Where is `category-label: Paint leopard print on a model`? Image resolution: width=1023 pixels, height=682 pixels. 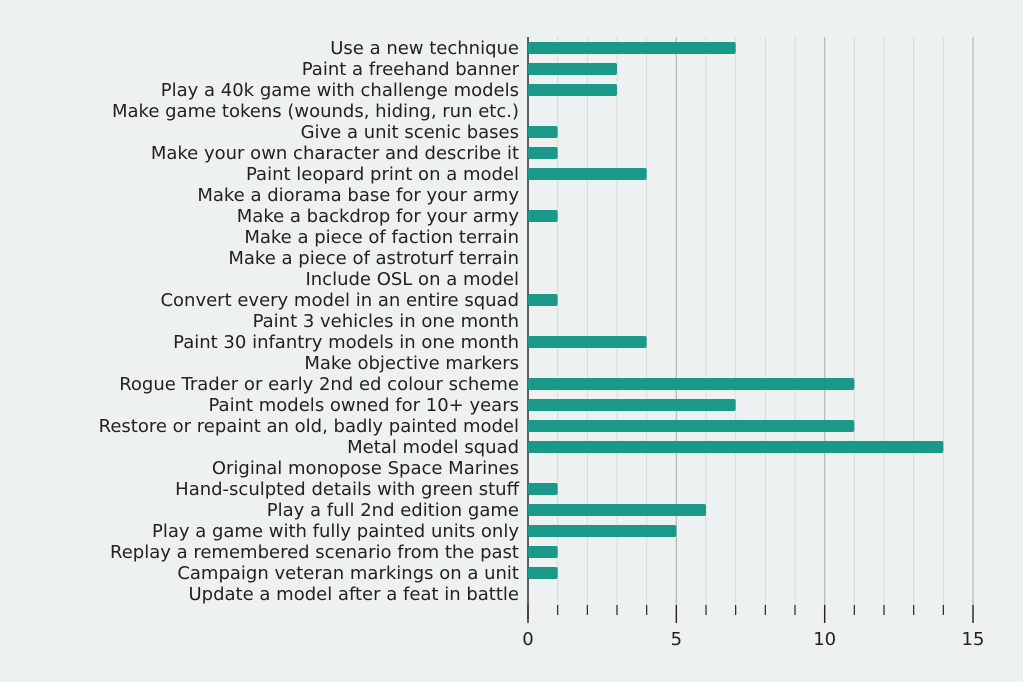 category-label: Paint leopard print on a model is located at coordinates (382, 174).